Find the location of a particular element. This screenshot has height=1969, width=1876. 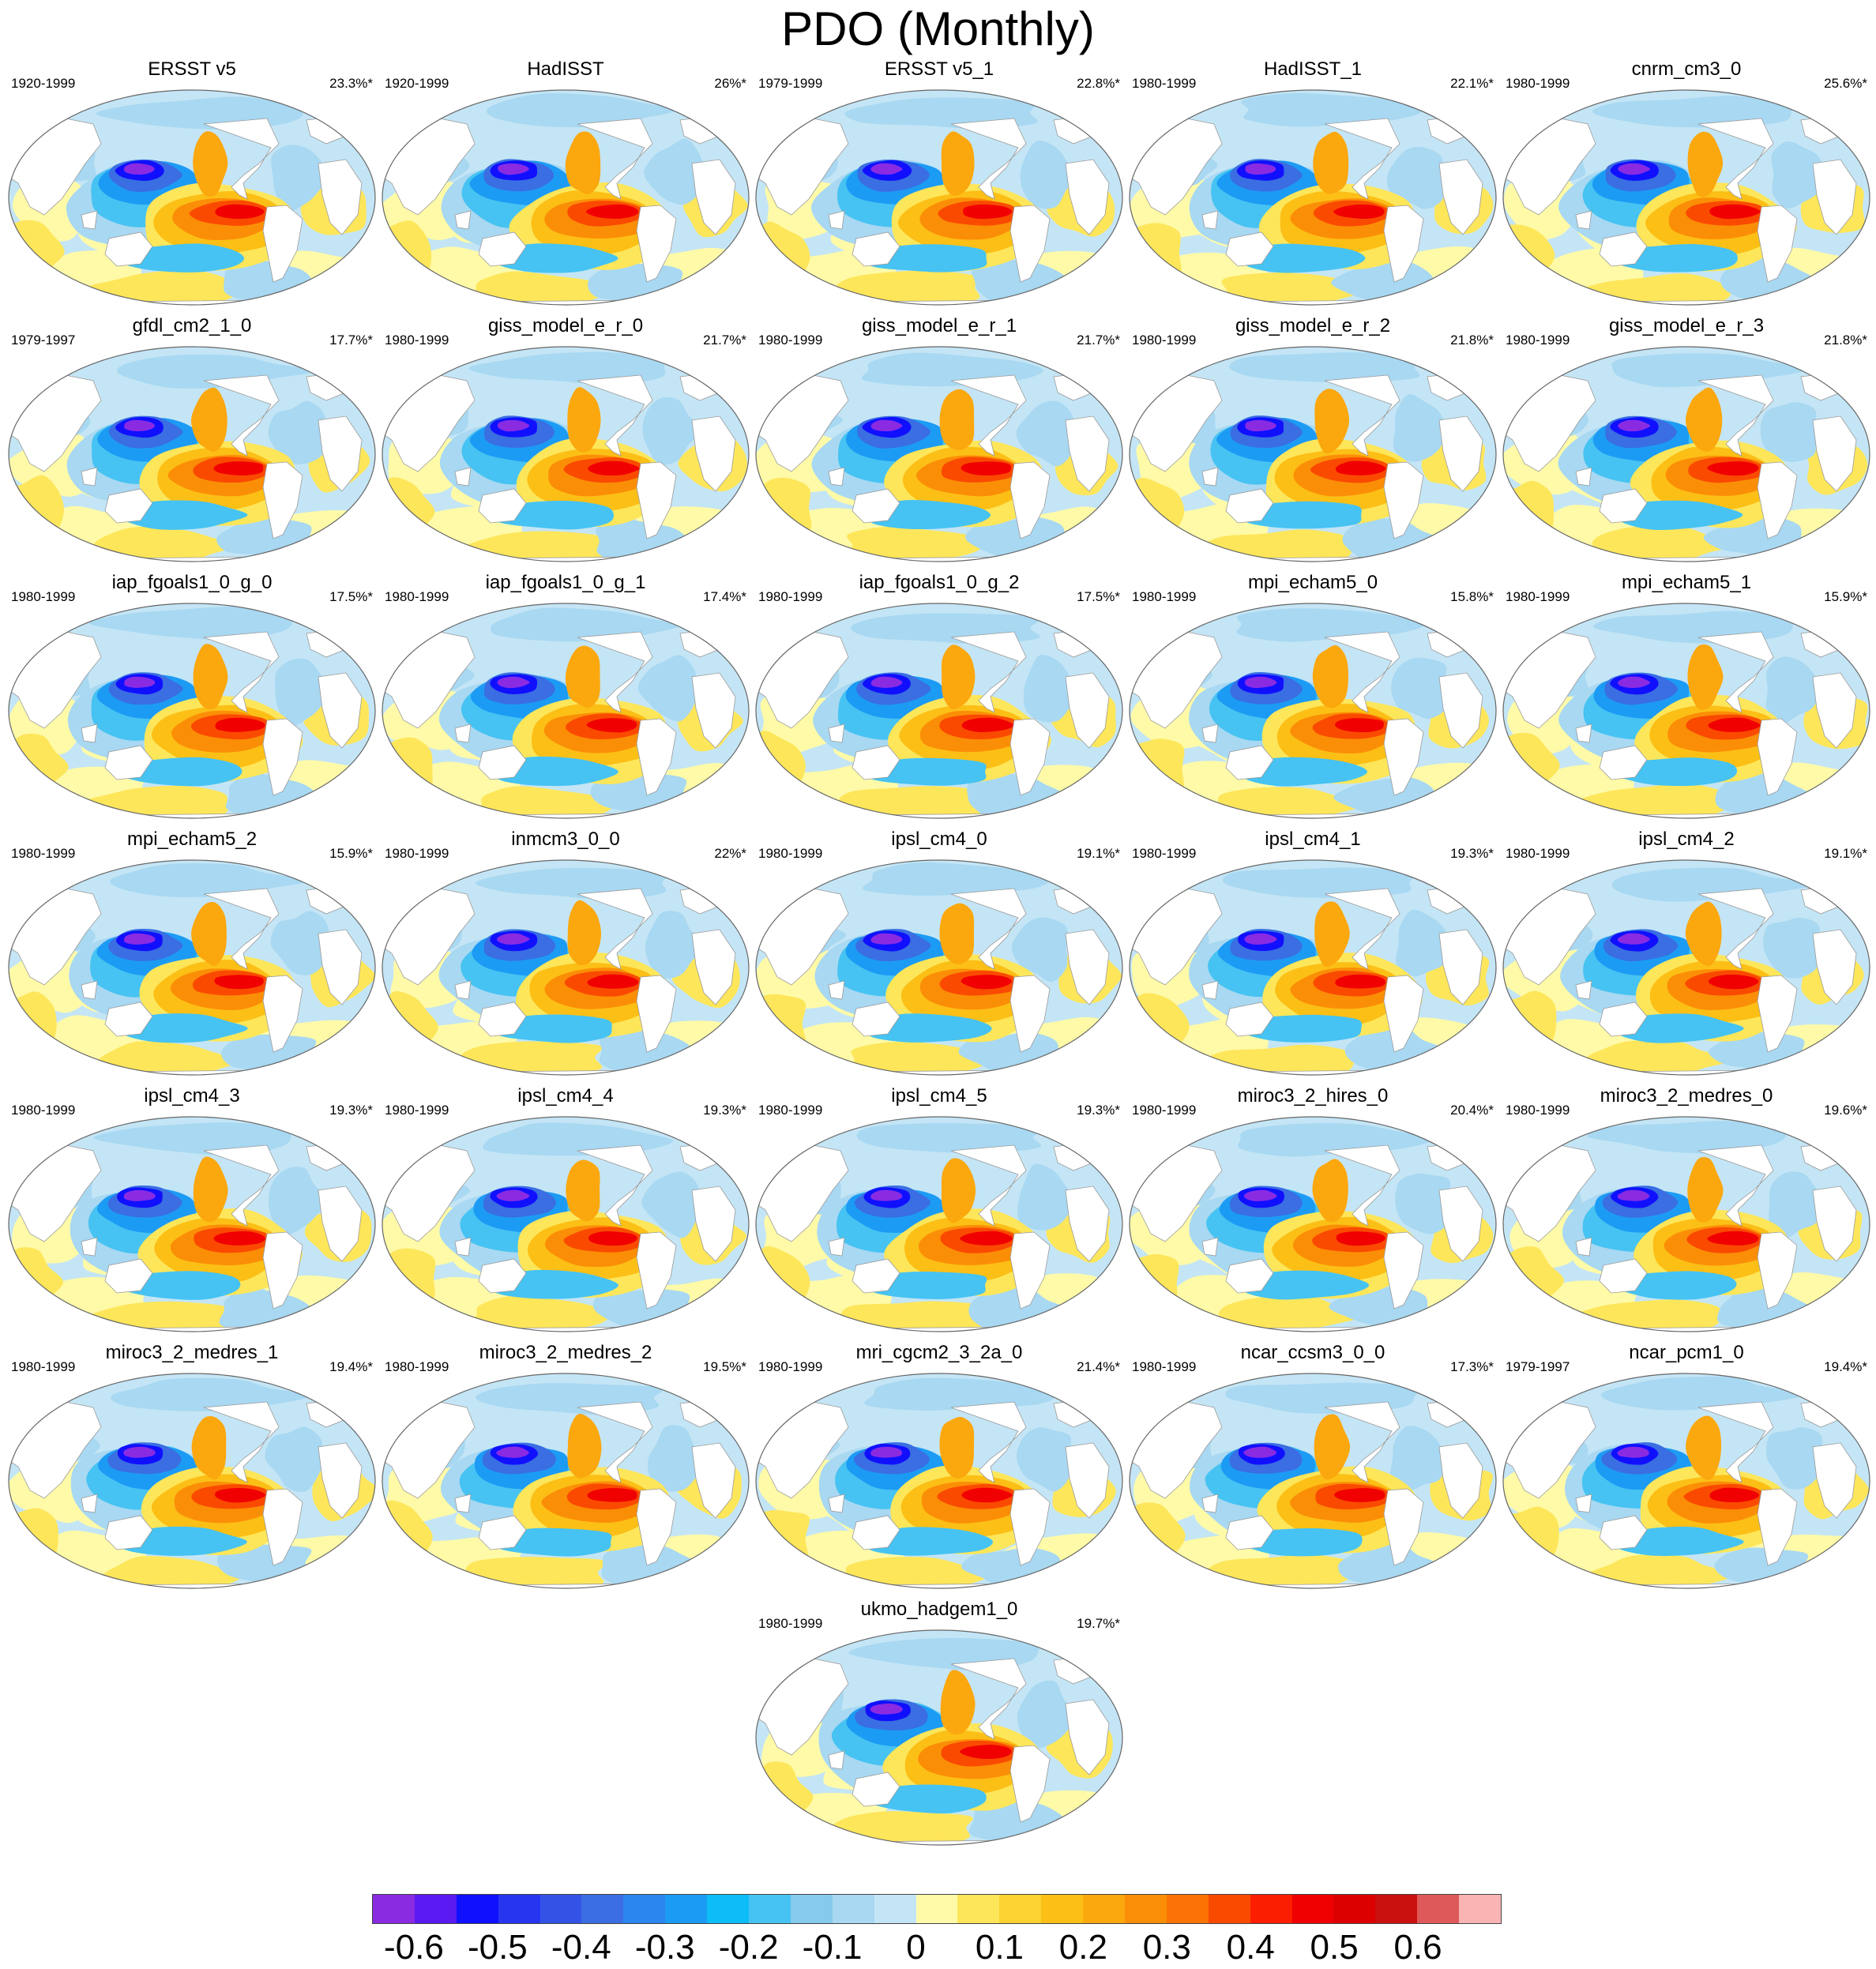

map-panel: giss_model_e_r_2 1980-1999 21.8%* is located at coordinates (1312, 439).